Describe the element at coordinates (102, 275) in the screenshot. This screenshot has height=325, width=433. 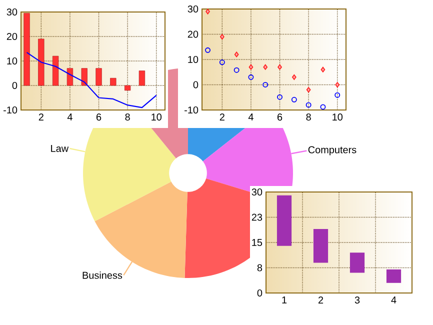
I see `slice-label: Business` at that location.